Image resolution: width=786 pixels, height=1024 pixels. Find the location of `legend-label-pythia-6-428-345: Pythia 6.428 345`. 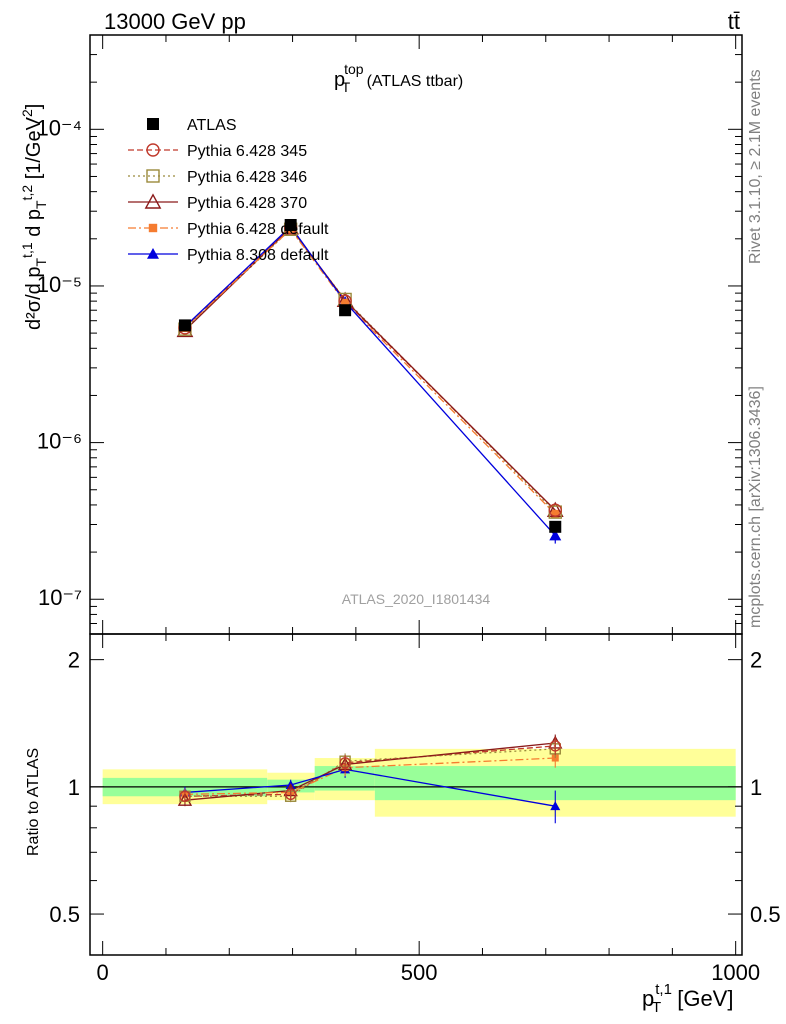

legend-label-pythia-6-428-345: Pythia 6.428 345 is located at coordinates (247, 151).